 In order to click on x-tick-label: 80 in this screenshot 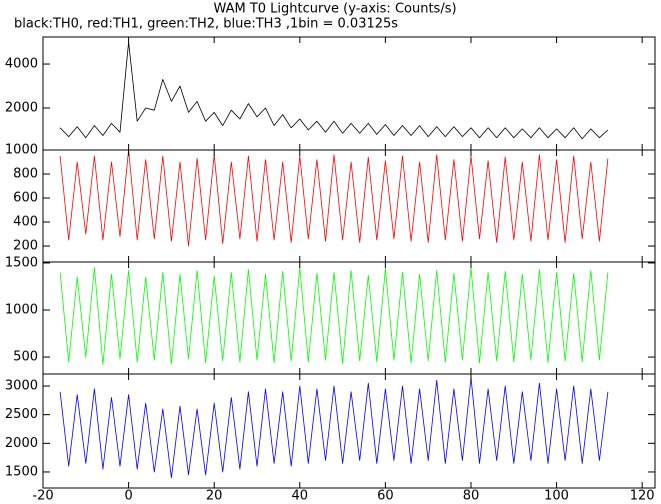, I will do `click(471, 496)`.